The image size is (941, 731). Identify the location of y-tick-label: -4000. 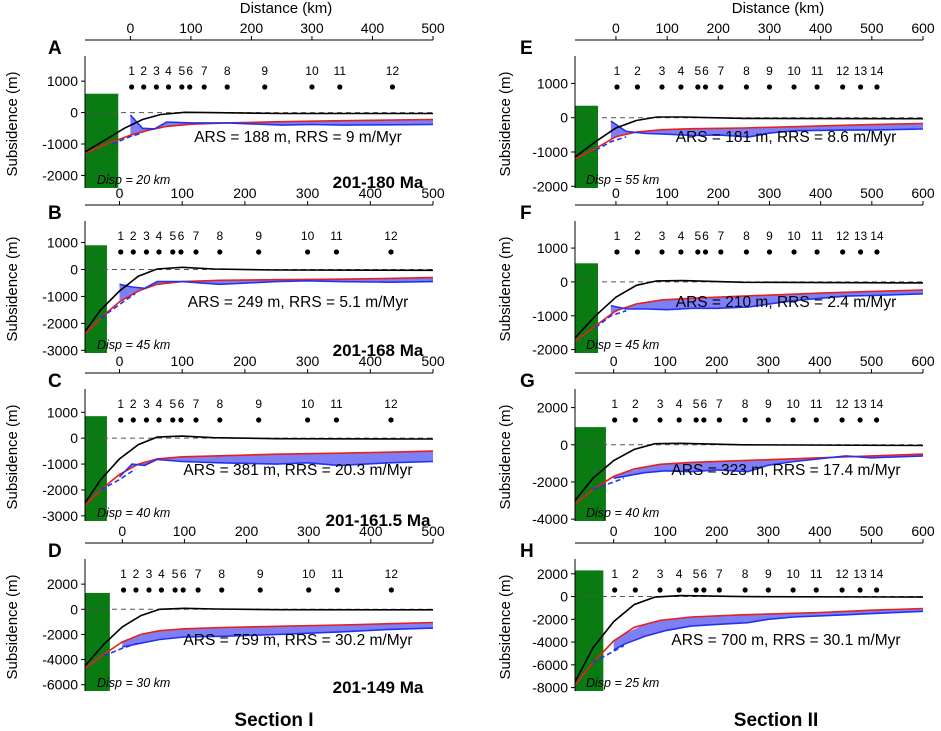
(60, 660).